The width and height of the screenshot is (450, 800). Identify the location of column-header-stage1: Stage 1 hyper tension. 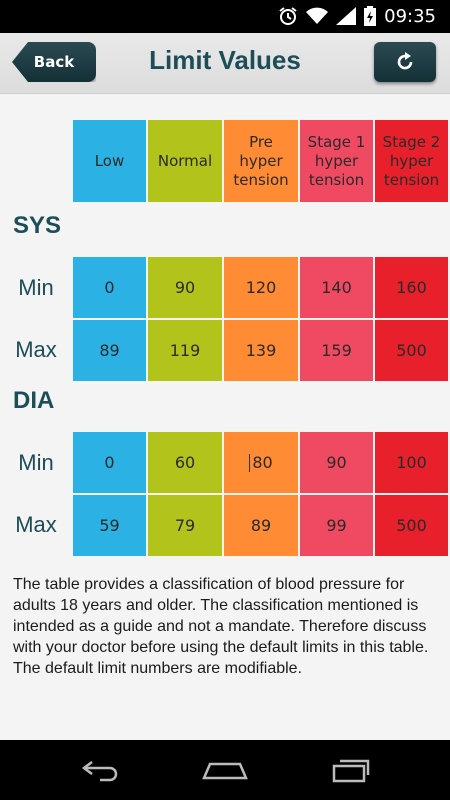
(336, 161).